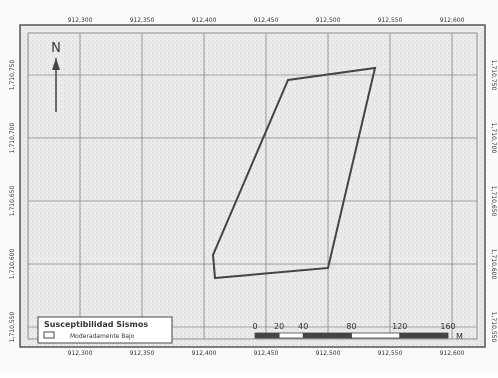  What do you see at coordinates (204, 353) in the screenshot?
I see `grid-label-bottom: 912,400` at bounding box center [204, 353].